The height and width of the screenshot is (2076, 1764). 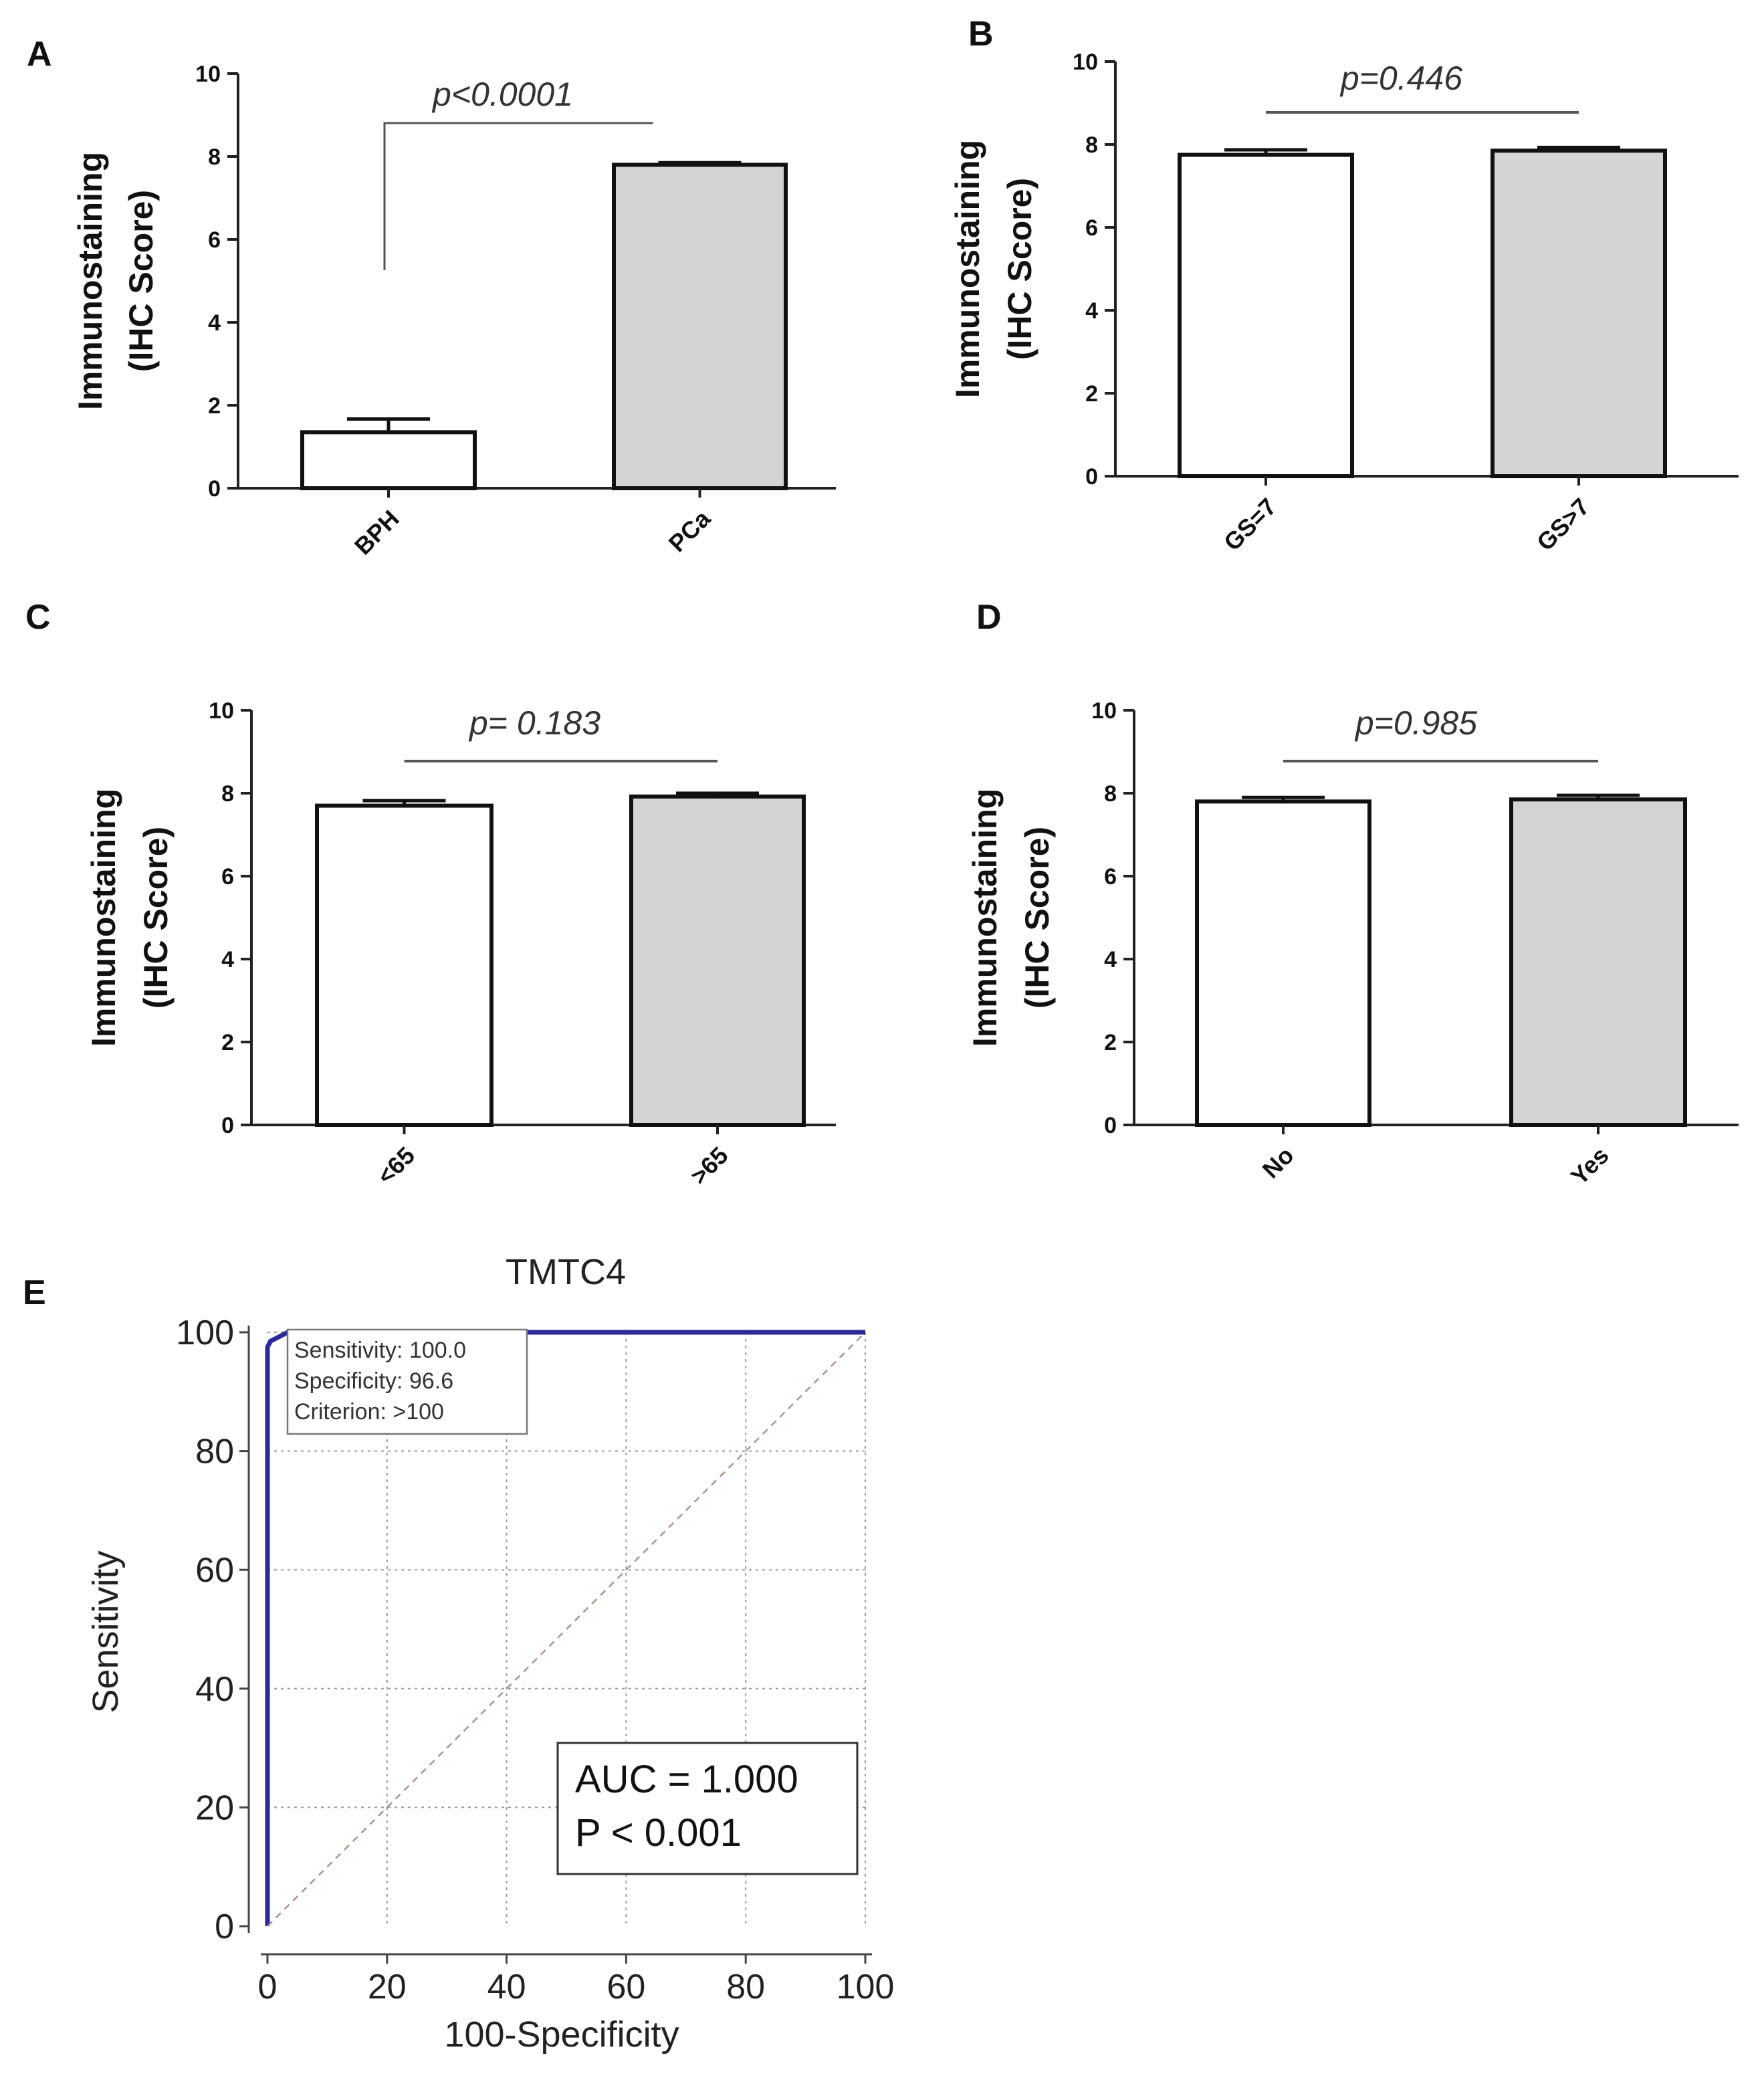 I want to click on category-label: Yes, so click(x=1589, y=1166).